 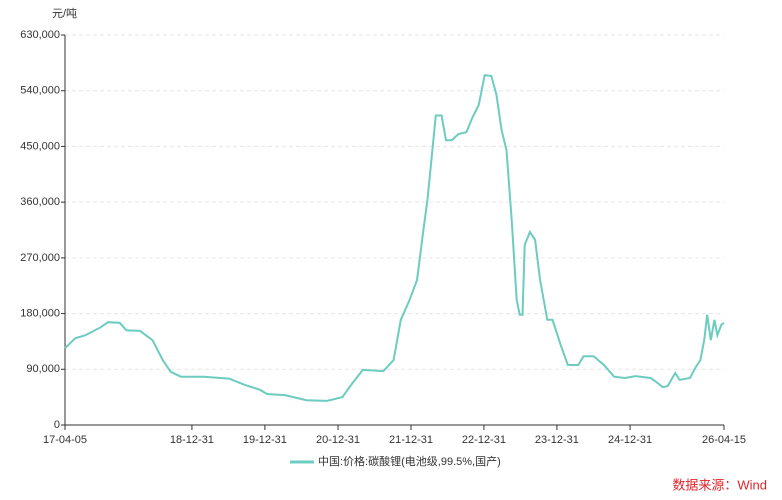 What do you see at coordinates (557, 440) in the screenshot?
I see `x-tick-label: 23-12-31` at bounding box center [557, 440].